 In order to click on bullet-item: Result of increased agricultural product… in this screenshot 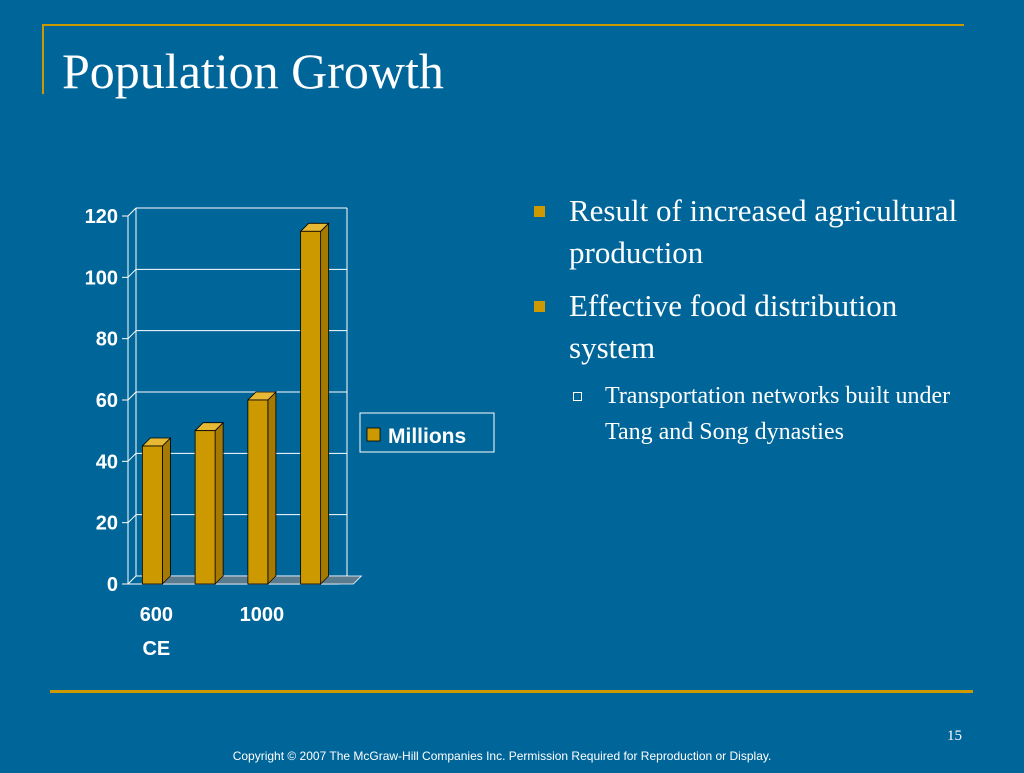, I will do `click(757, 232)`.